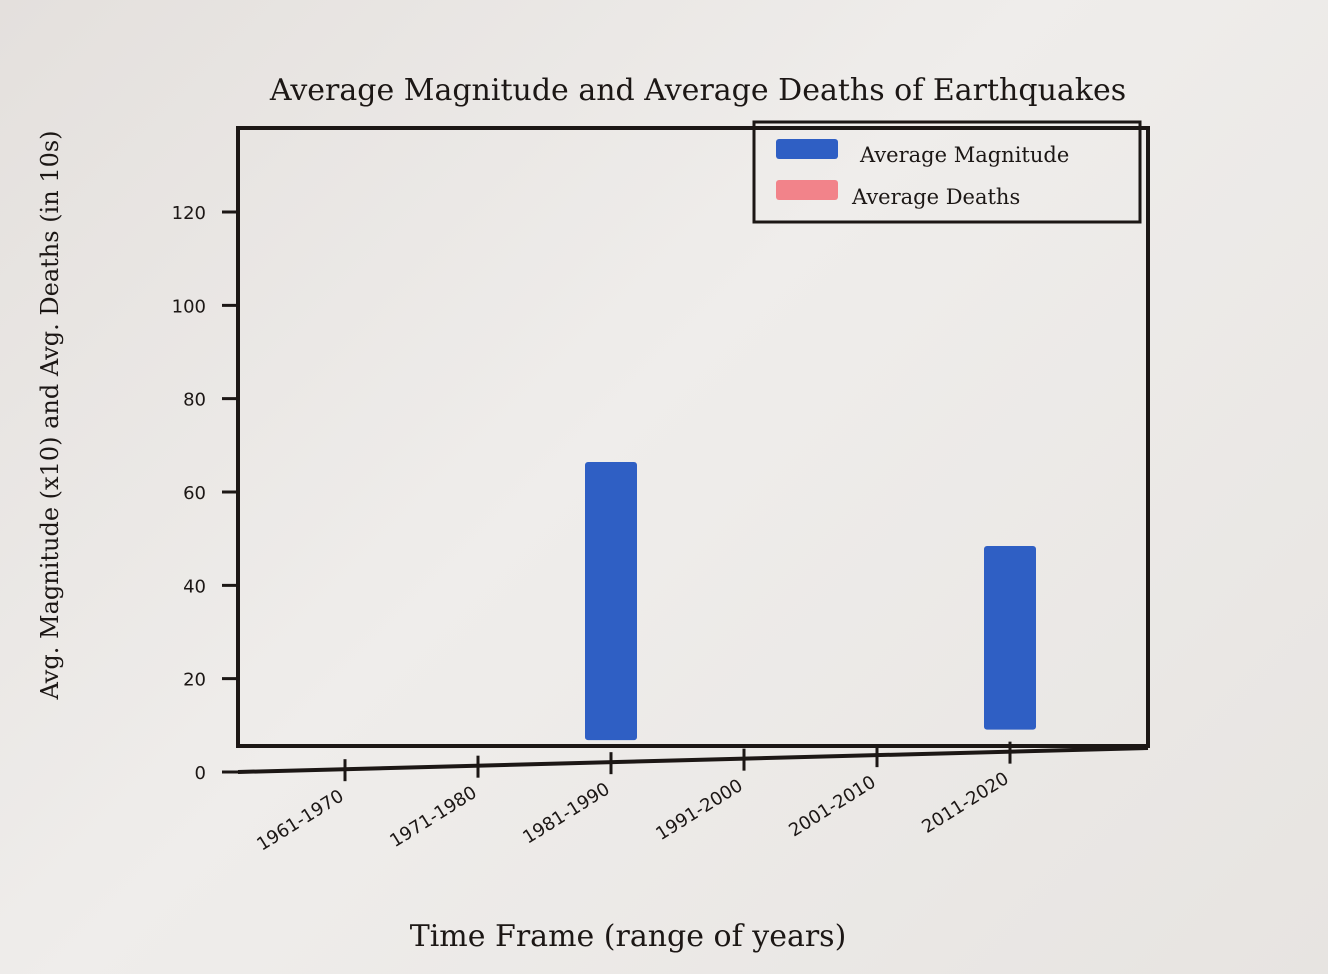  I want to click on legend: Average Magnitude Average Deaths, so click(947, 172).